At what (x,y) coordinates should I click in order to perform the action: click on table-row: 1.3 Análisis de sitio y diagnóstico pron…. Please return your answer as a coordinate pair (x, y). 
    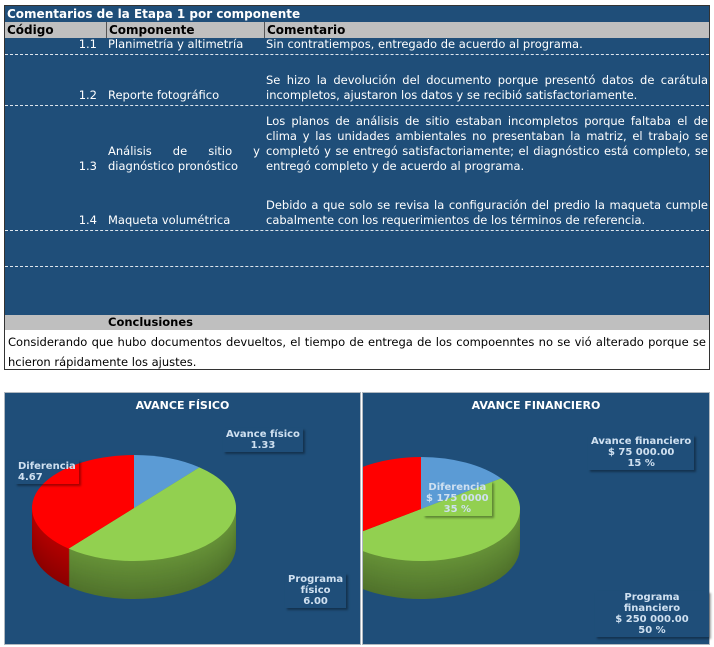
    Looking at the image, I should click on (357, 141).